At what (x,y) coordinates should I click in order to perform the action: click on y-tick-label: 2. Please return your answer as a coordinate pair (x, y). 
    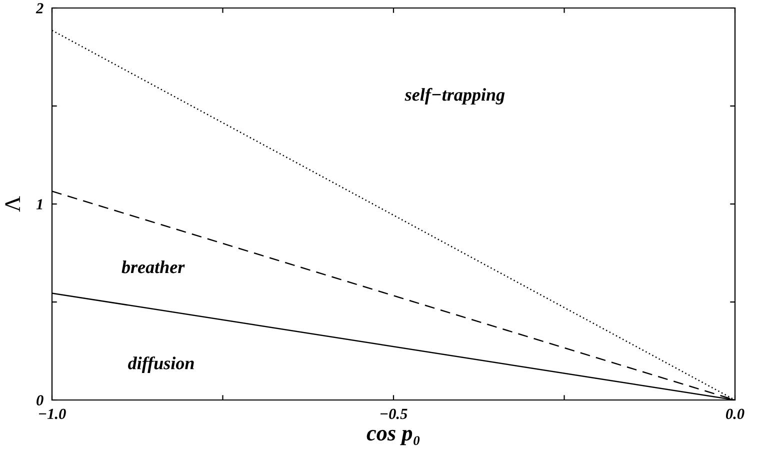
    Looking at the image, I should click on (40, 8).